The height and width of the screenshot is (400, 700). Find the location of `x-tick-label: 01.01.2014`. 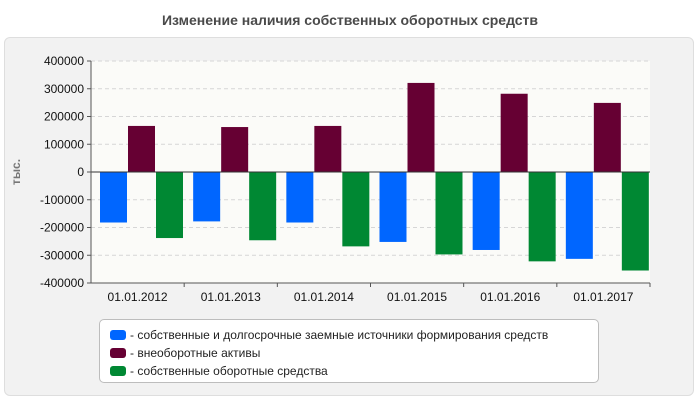

x-tick-label: 01.01.2014 is located at coordinates (324, 297).